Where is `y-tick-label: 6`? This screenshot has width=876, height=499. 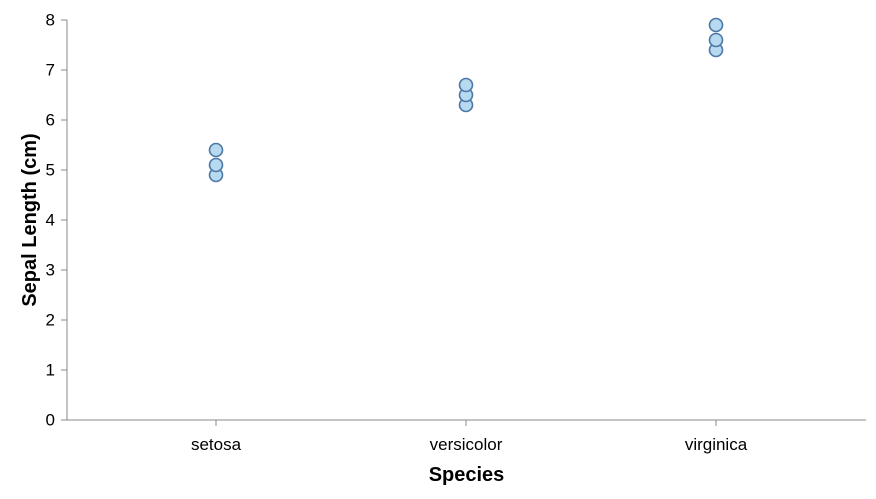 y-tick-label: 6 is located at coordinates (50, 120).